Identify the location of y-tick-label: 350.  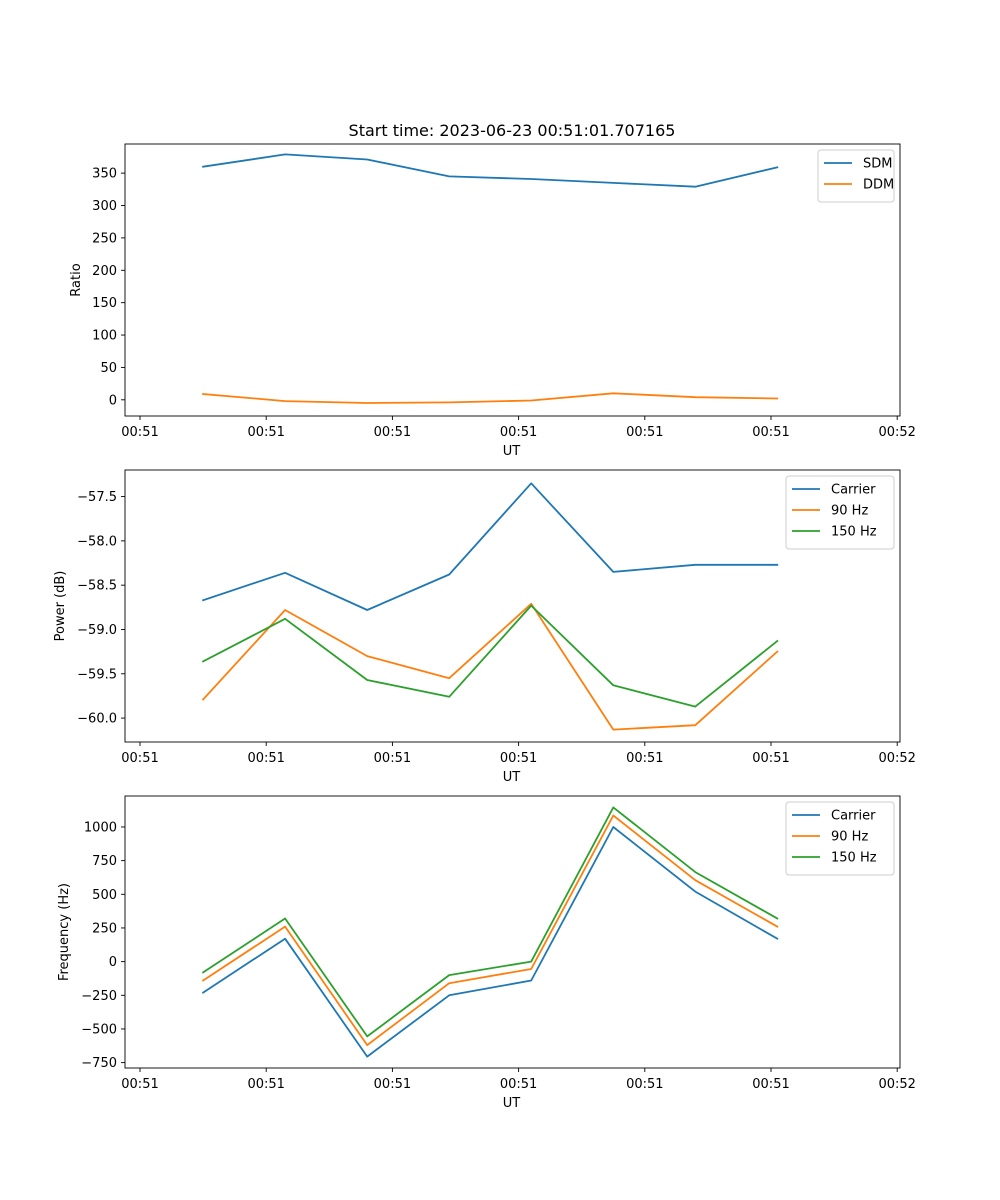
(104, 174).